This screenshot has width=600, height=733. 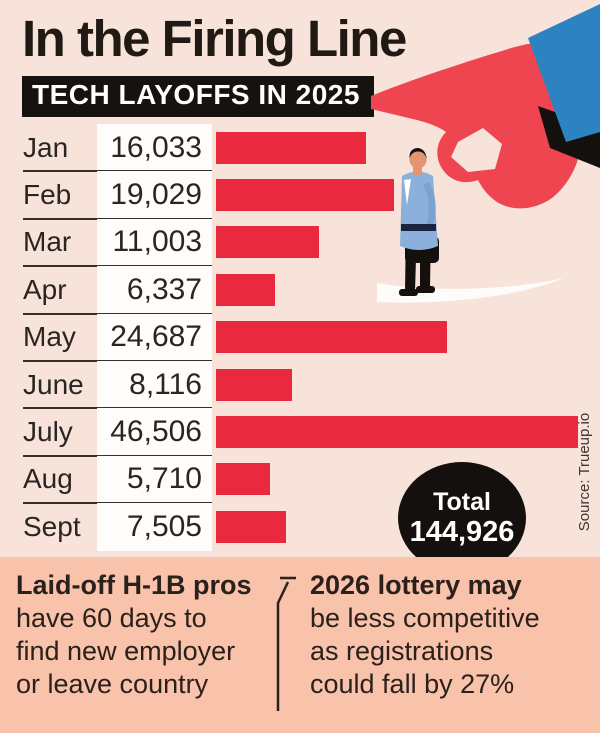 I want to click on chart-row: June 8,116, so click(x=300, y=385).